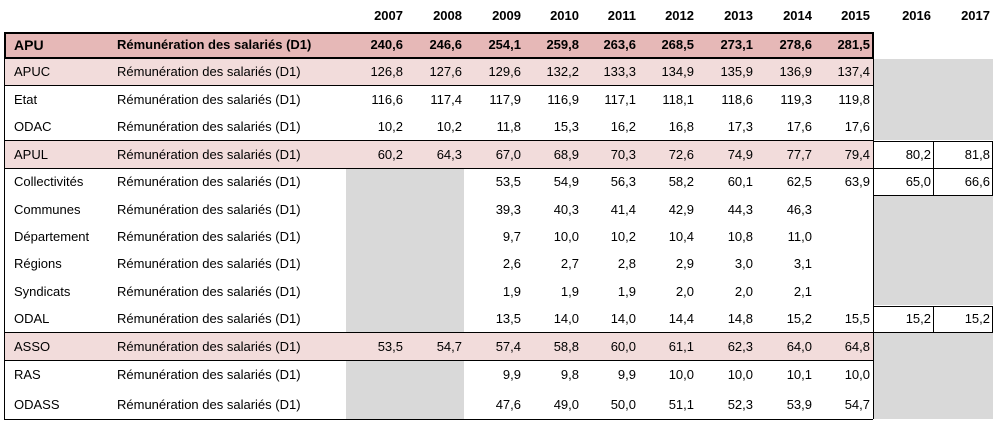 The height and width of the screenshot is (423, 999). I want to click on apul-group-bottom, so click(438, 332).